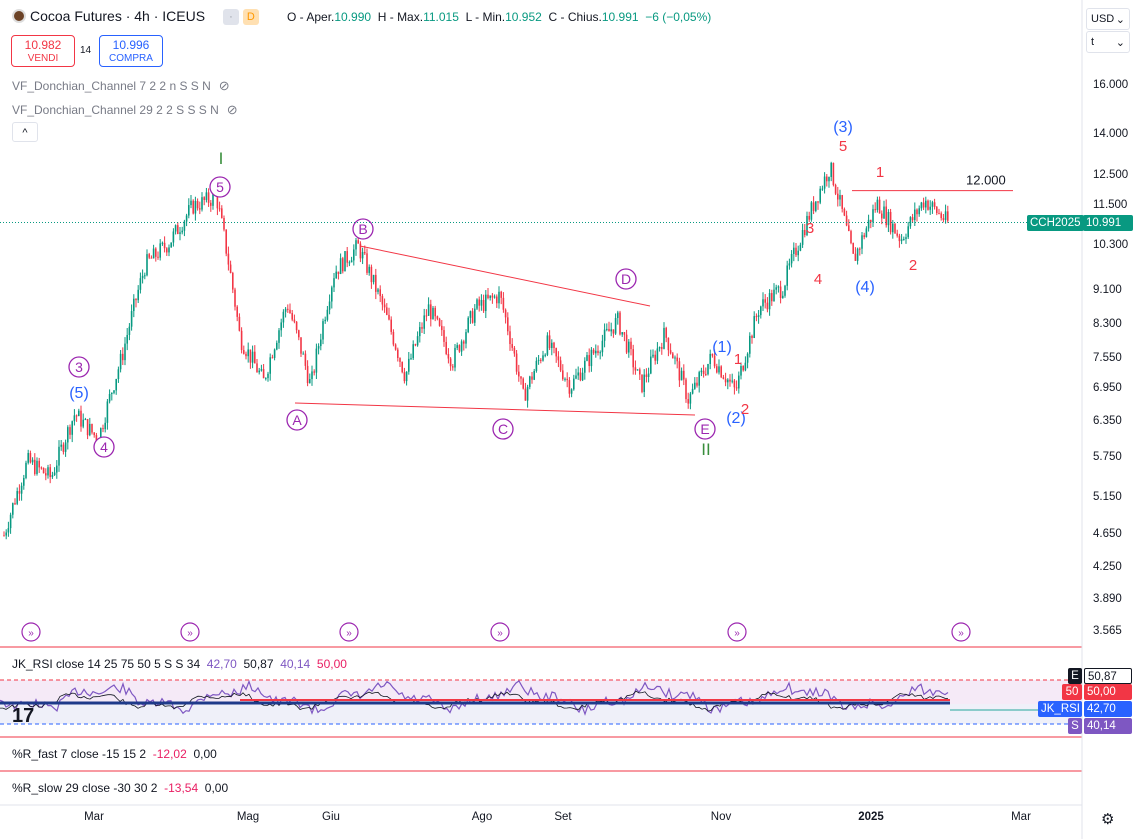 The width and height of the screenshot is (1137, 839). Describe the element at coordinates (1111, 245) in the screenshot. I see `price-tick: 10.300` at that location.